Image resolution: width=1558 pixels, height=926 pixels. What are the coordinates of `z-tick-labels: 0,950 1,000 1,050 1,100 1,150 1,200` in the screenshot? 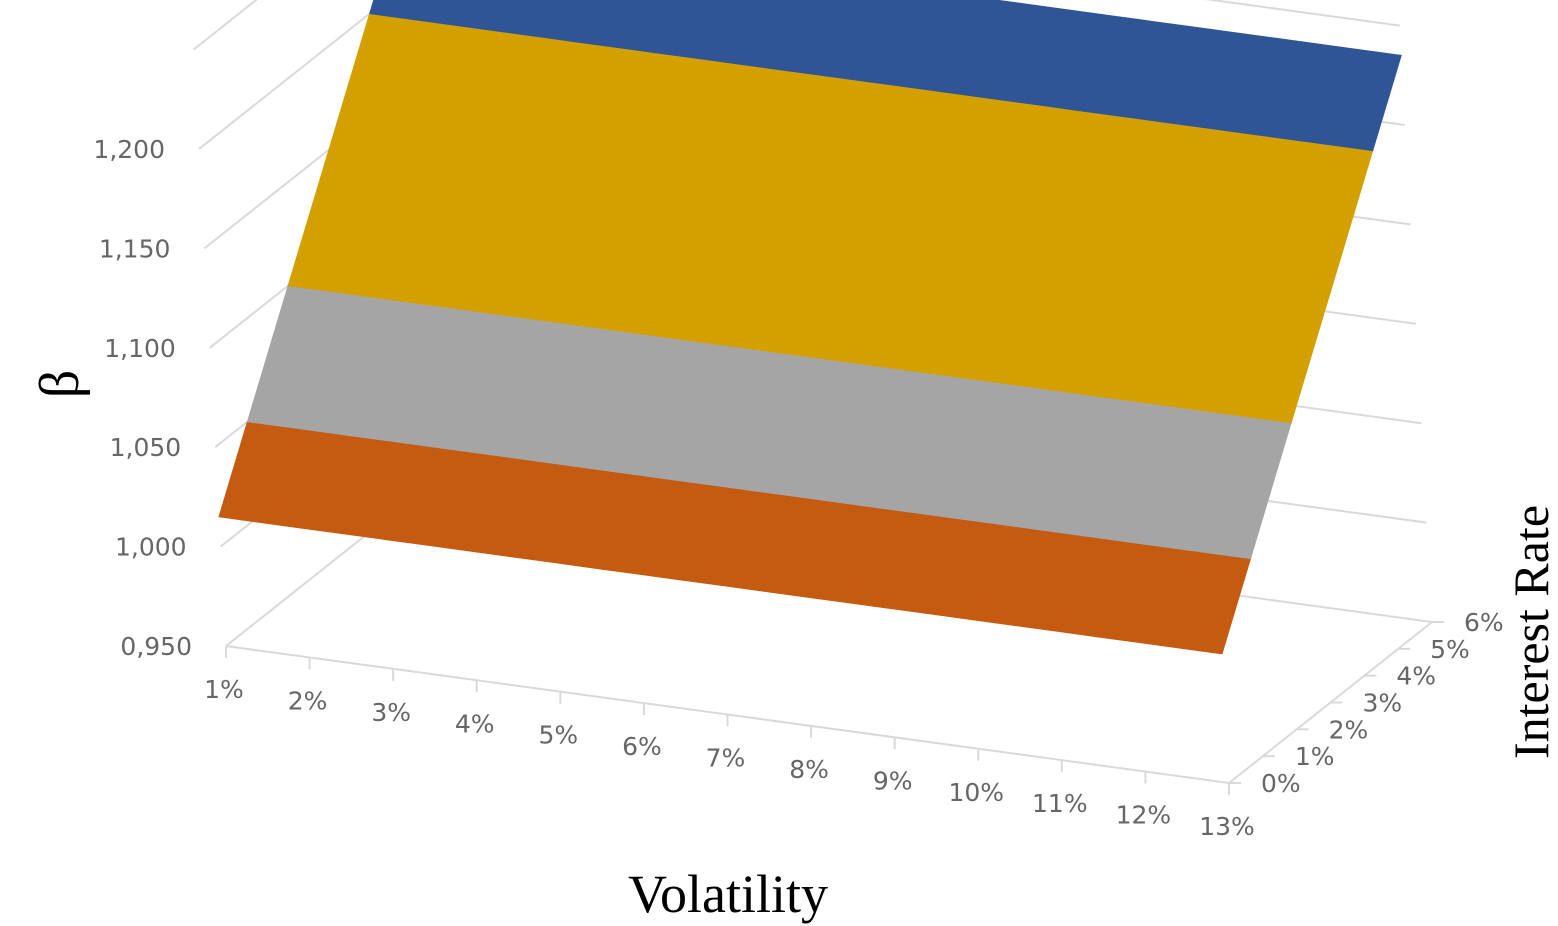 It's located at (142, 398).